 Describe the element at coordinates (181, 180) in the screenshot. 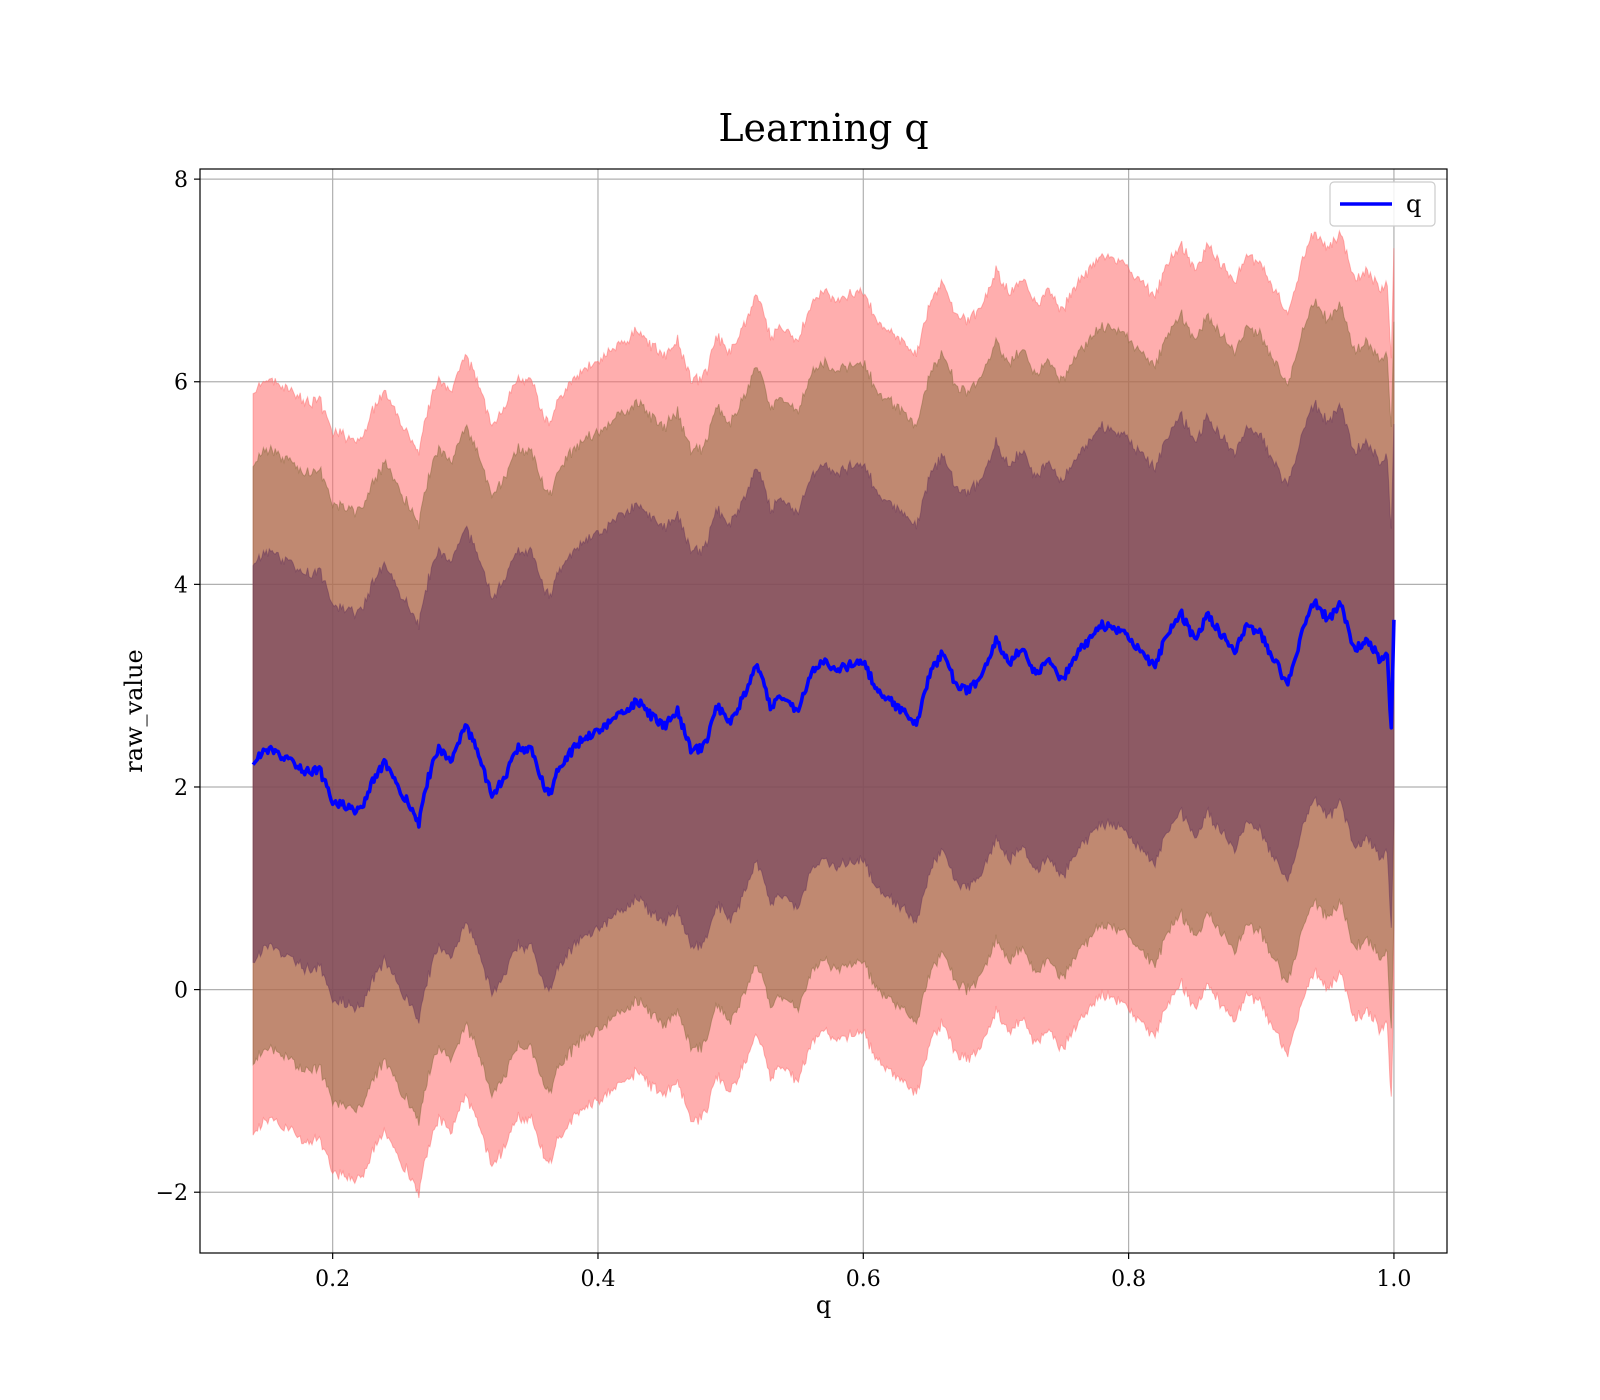

I see `y-tick-label: 8` at that location.